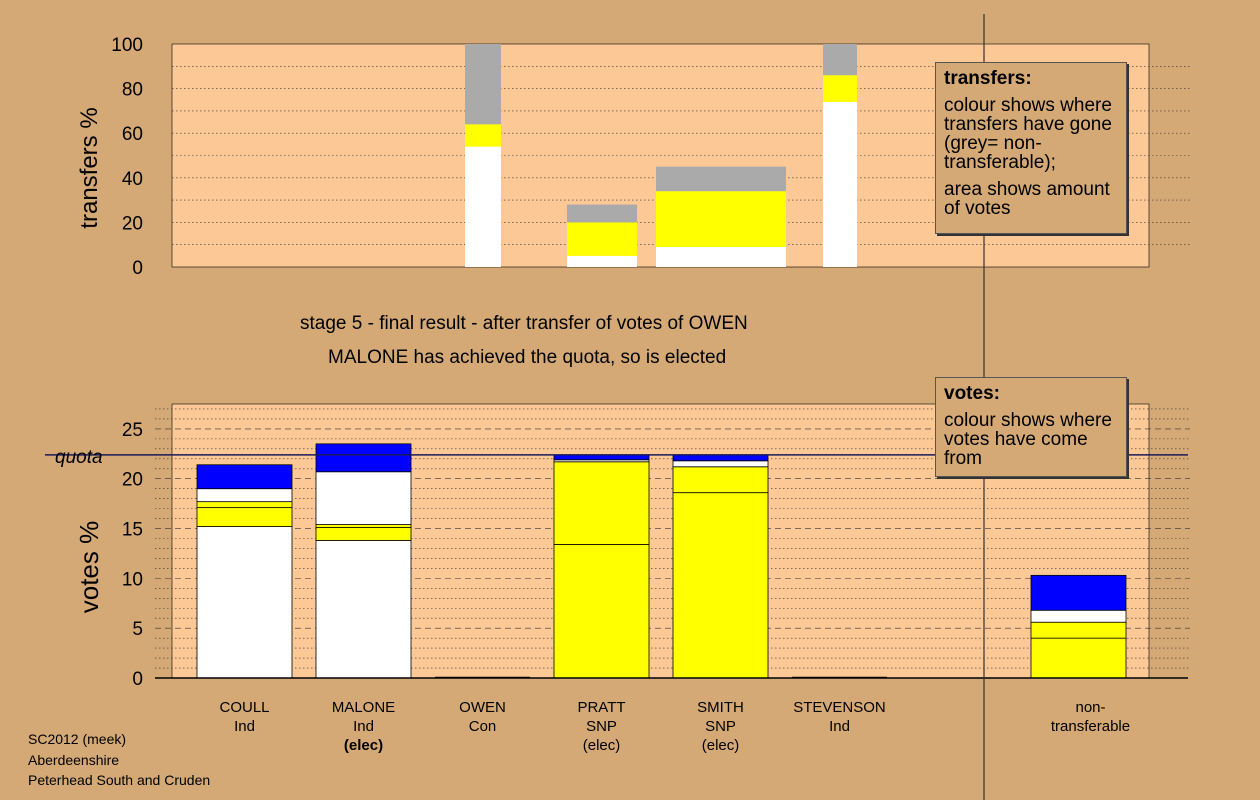  I want to click on y-tick-label: 15, so click(132, 530).